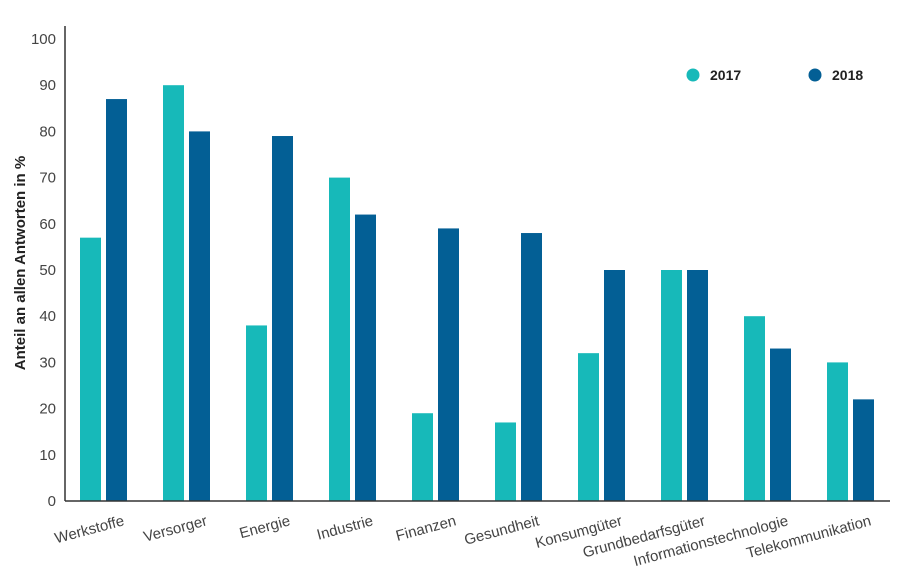 Image resolution: width=900 pixels, height=584 pixels. Describe the element at coordinates (47, 131) in the screenshot. I see `y-tick-label: 80` at that location.